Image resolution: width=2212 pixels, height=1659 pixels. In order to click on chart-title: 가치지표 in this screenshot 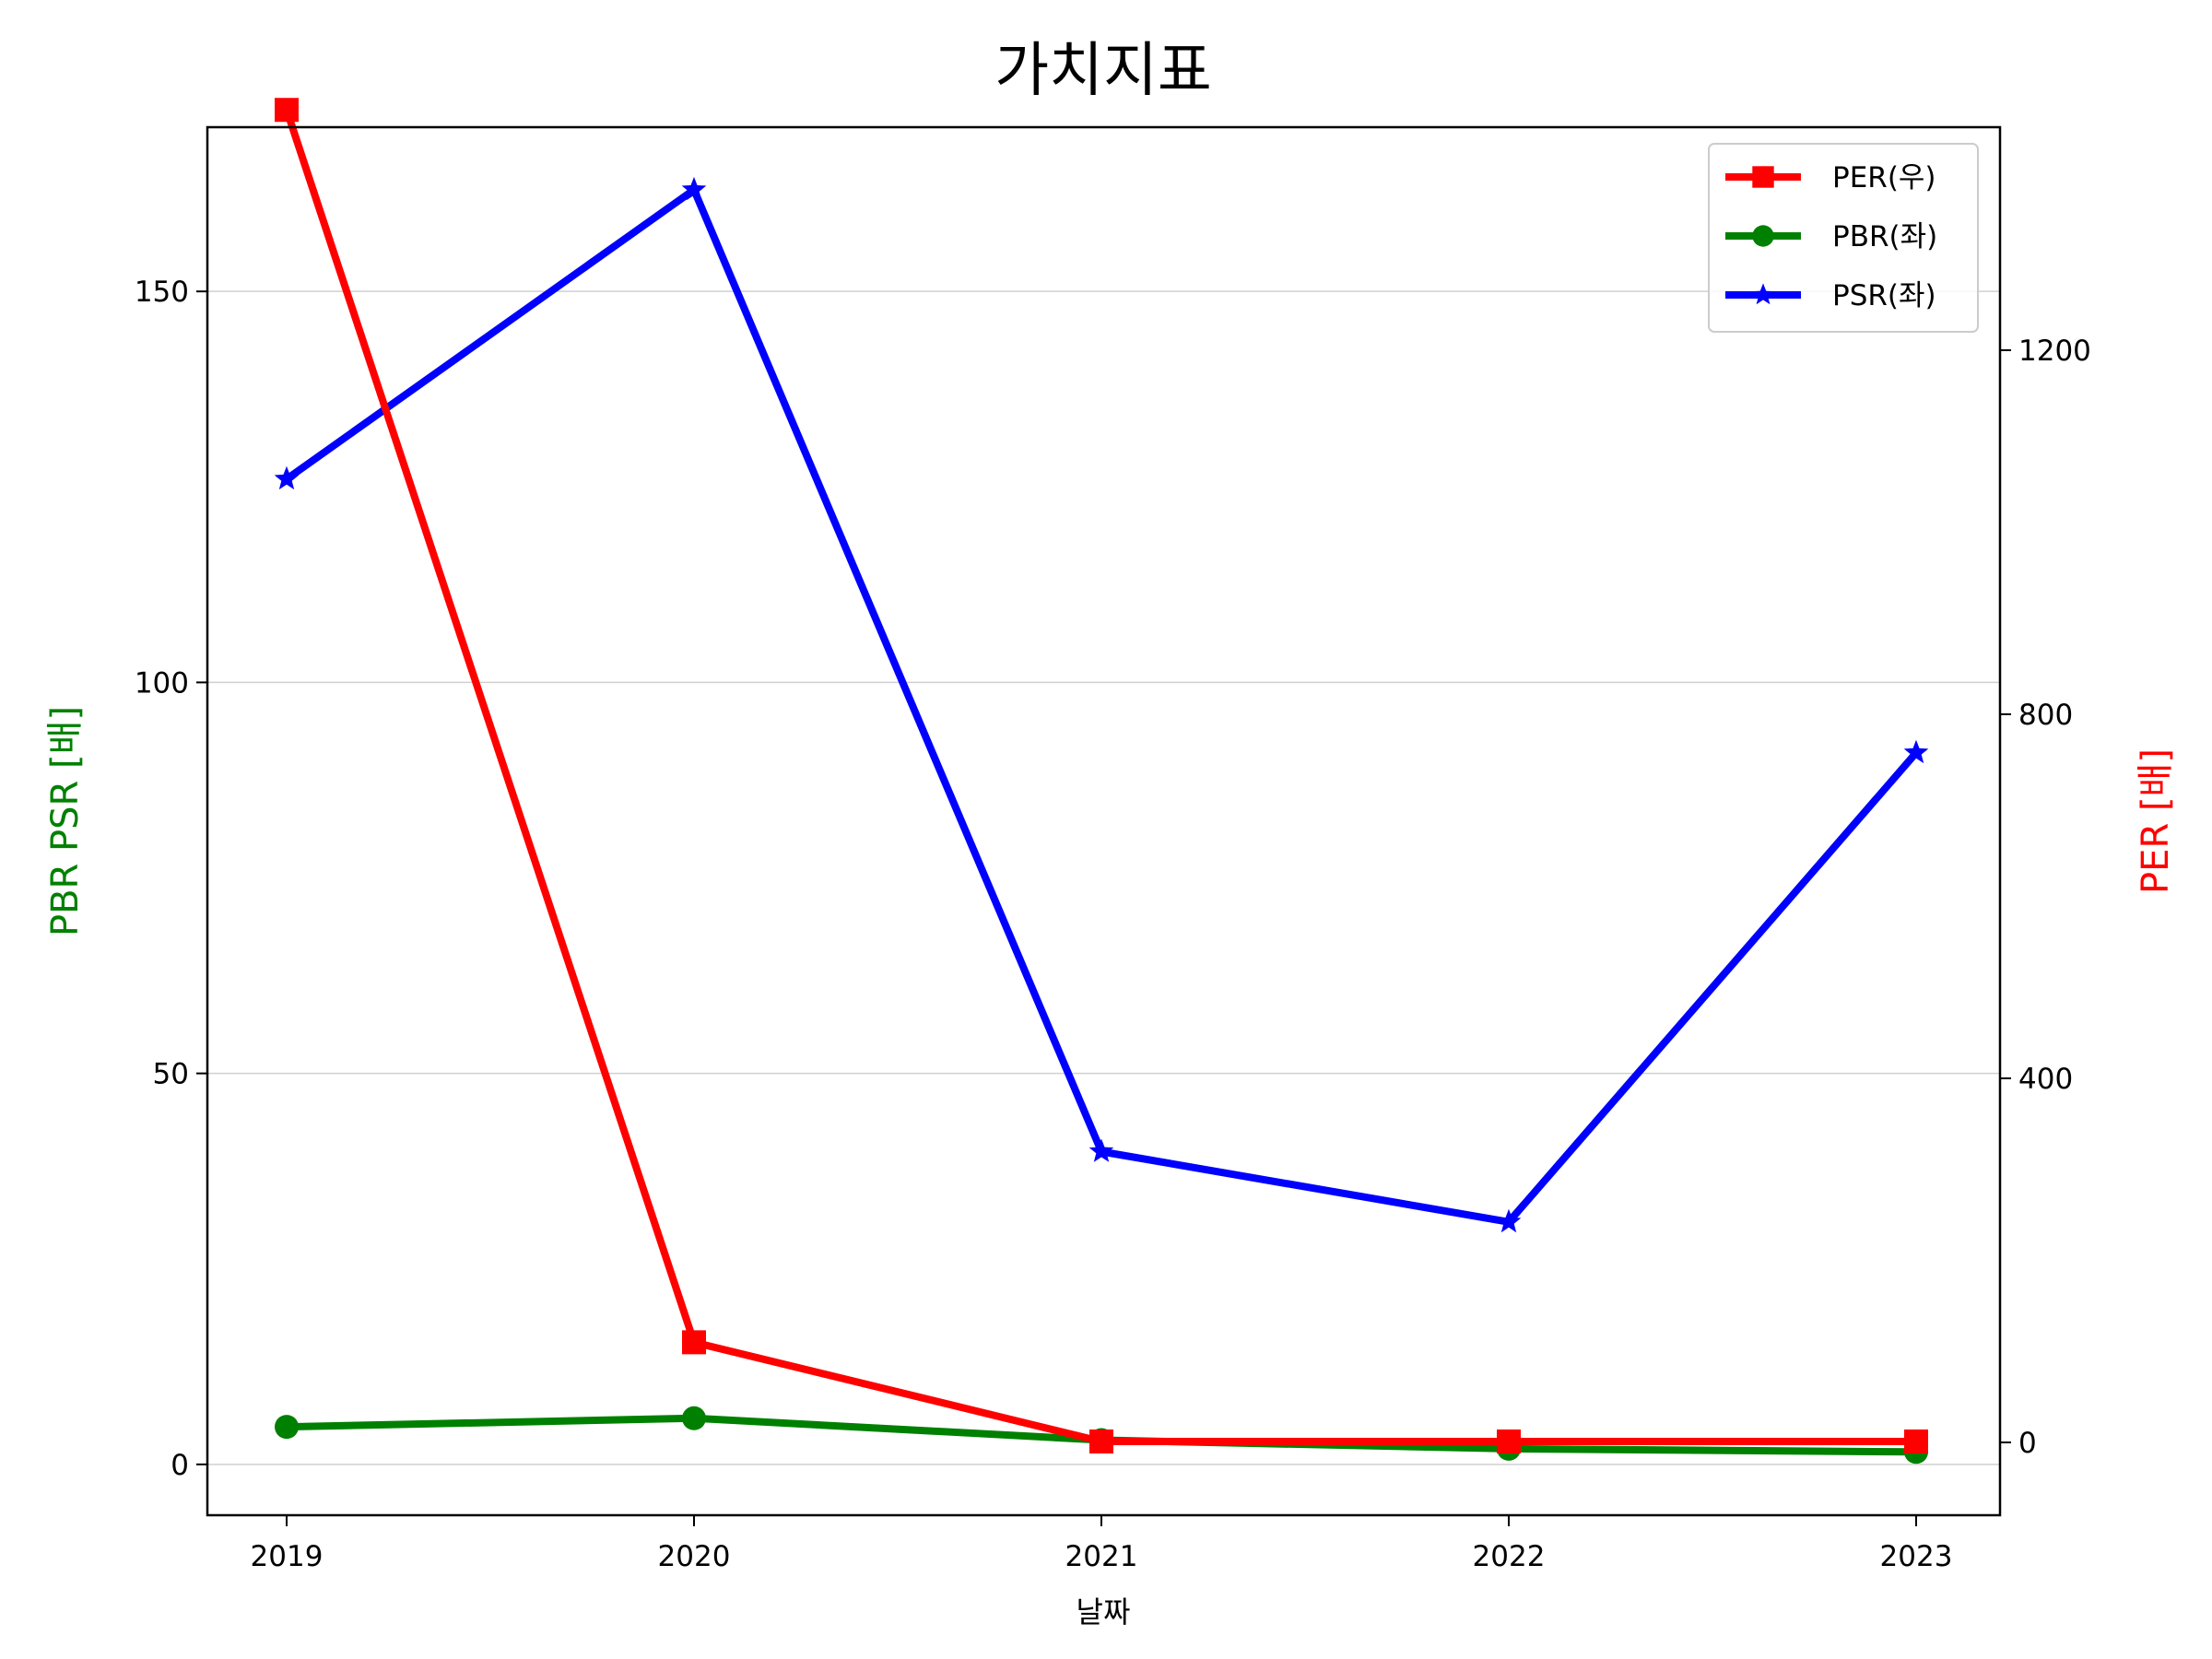, I will do `click(1103, 71)`.